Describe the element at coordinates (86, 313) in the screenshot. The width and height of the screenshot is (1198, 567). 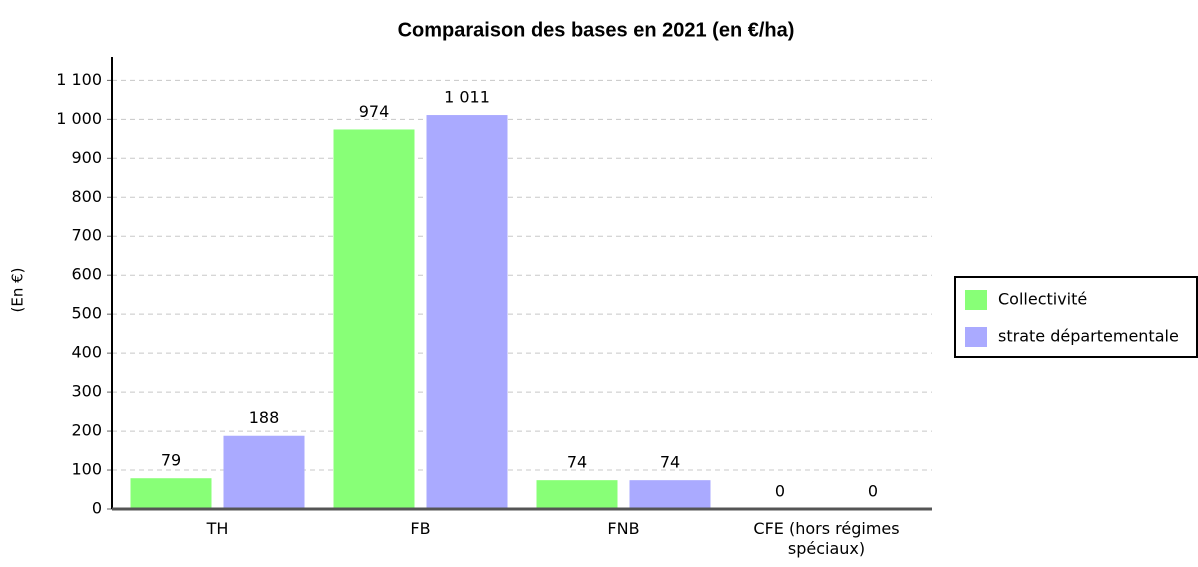
I see `y-tick-label: 500` at that location.